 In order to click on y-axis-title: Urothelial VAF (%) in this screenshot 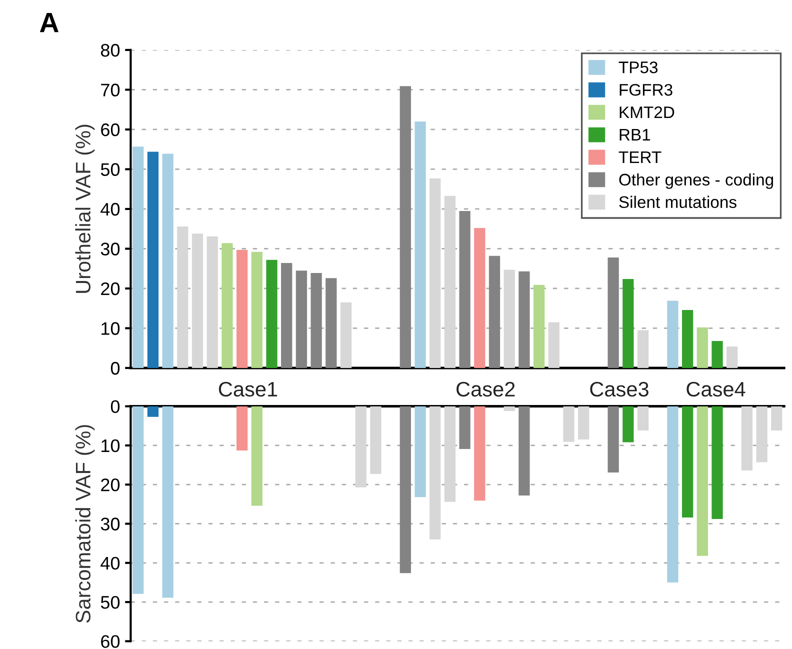, I will do `click(85, 208)`.